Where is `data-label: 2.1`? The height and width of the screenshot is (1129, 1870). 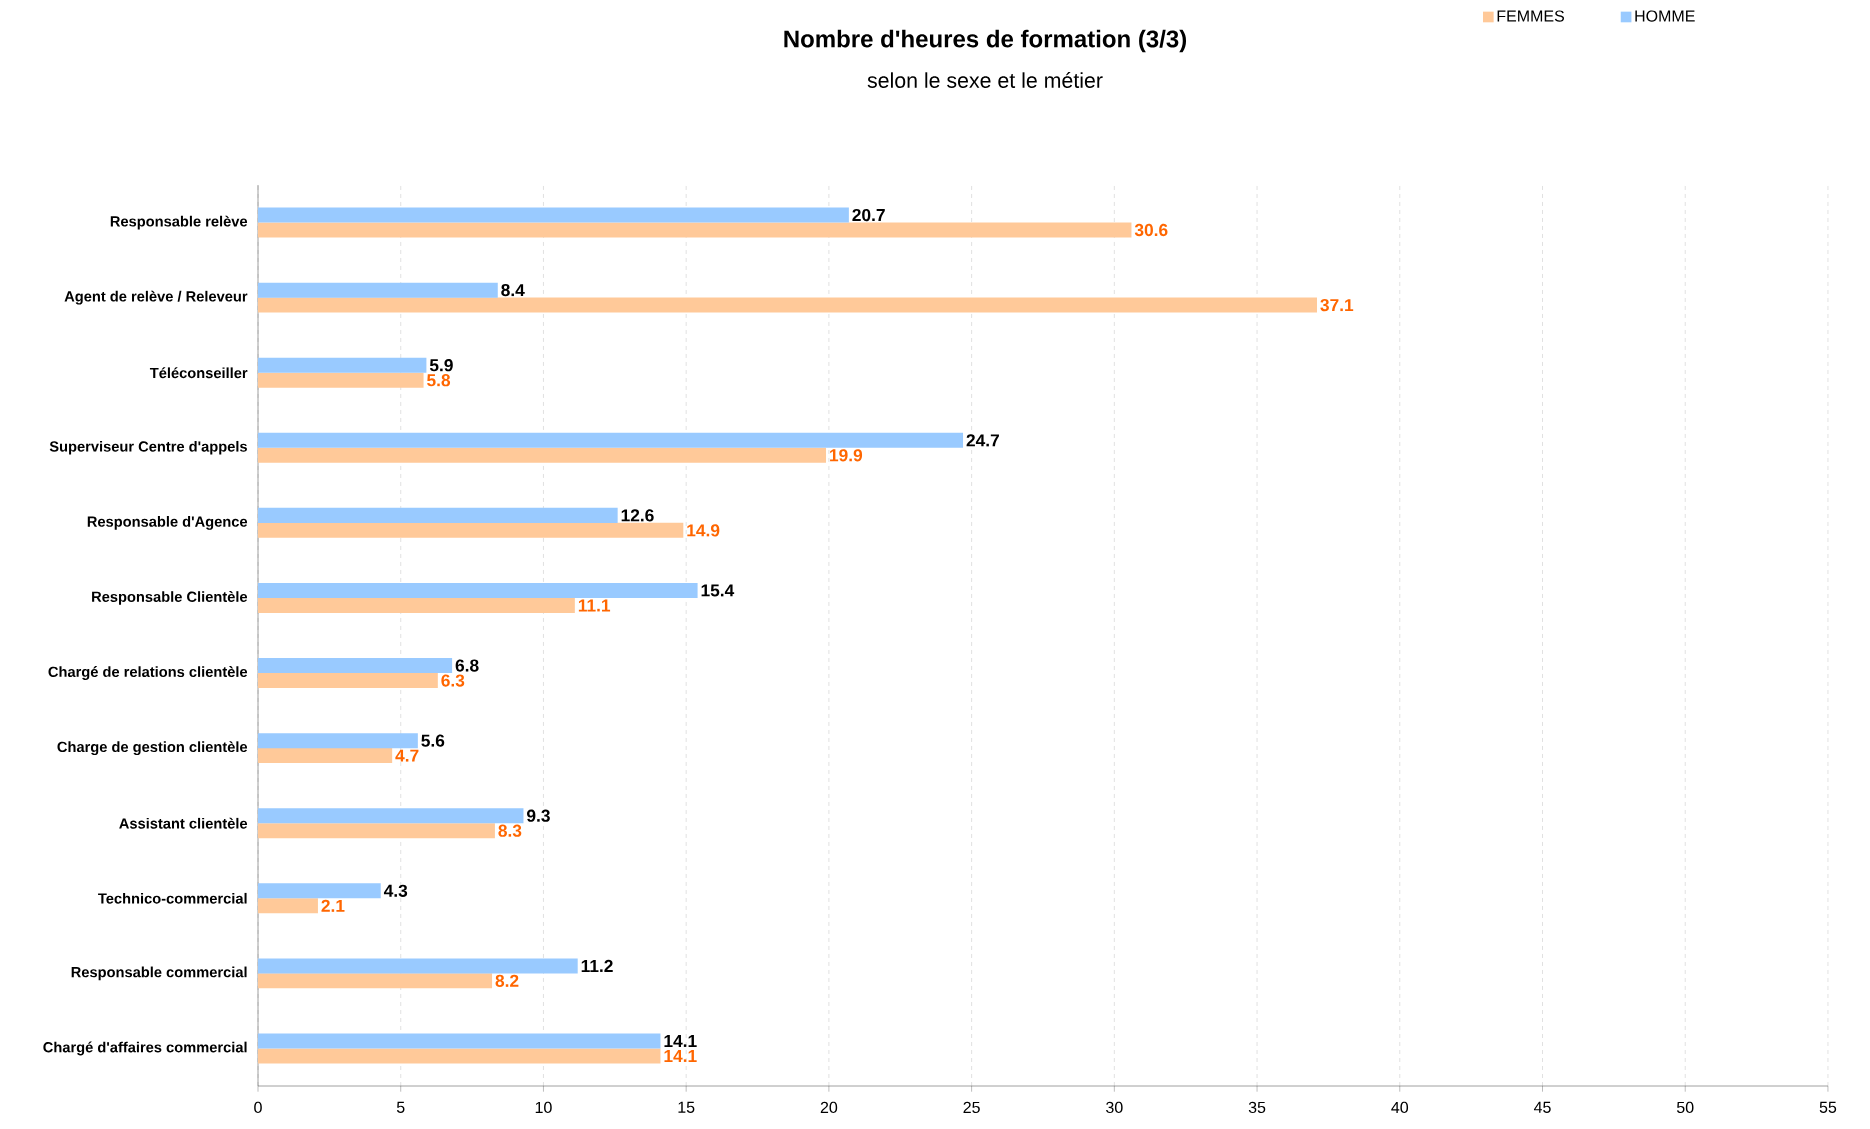 data-label: 2.1 is located at coordinates (333, 905).